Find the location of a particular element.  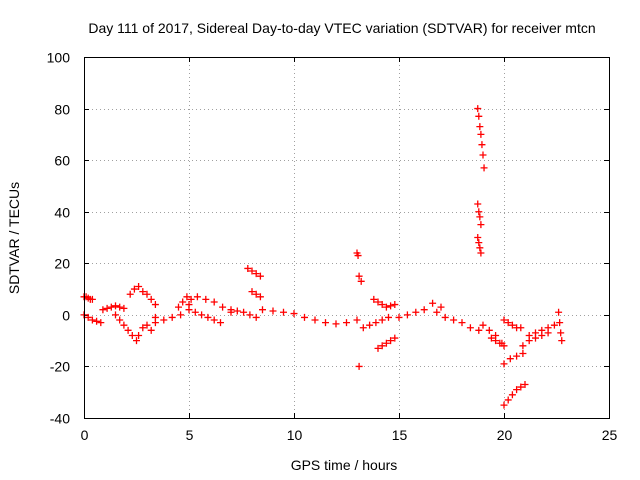

y-tick-label: 40 is located at coordinates (62, 213).